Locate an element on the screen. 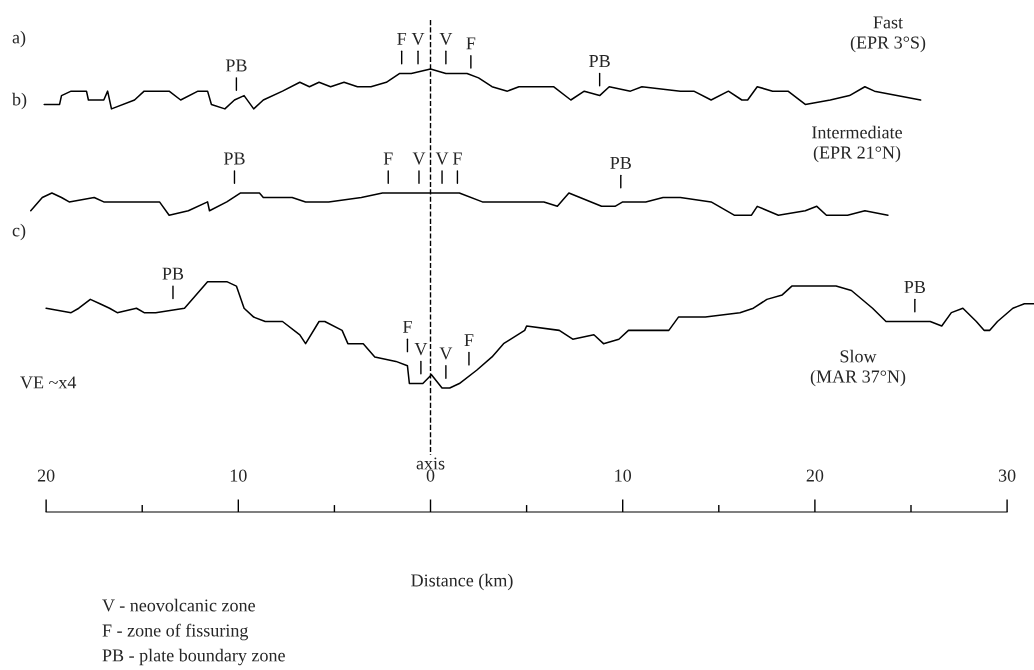 The height and width of the screenshot is (670, 1034). annotation: c) is located at coordinates (19, 232).